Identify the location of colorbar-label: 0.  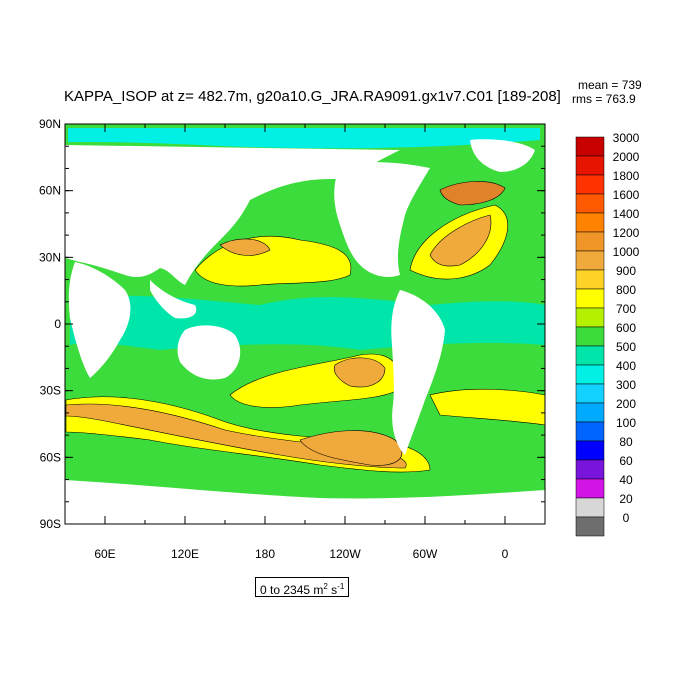
(626, 518).